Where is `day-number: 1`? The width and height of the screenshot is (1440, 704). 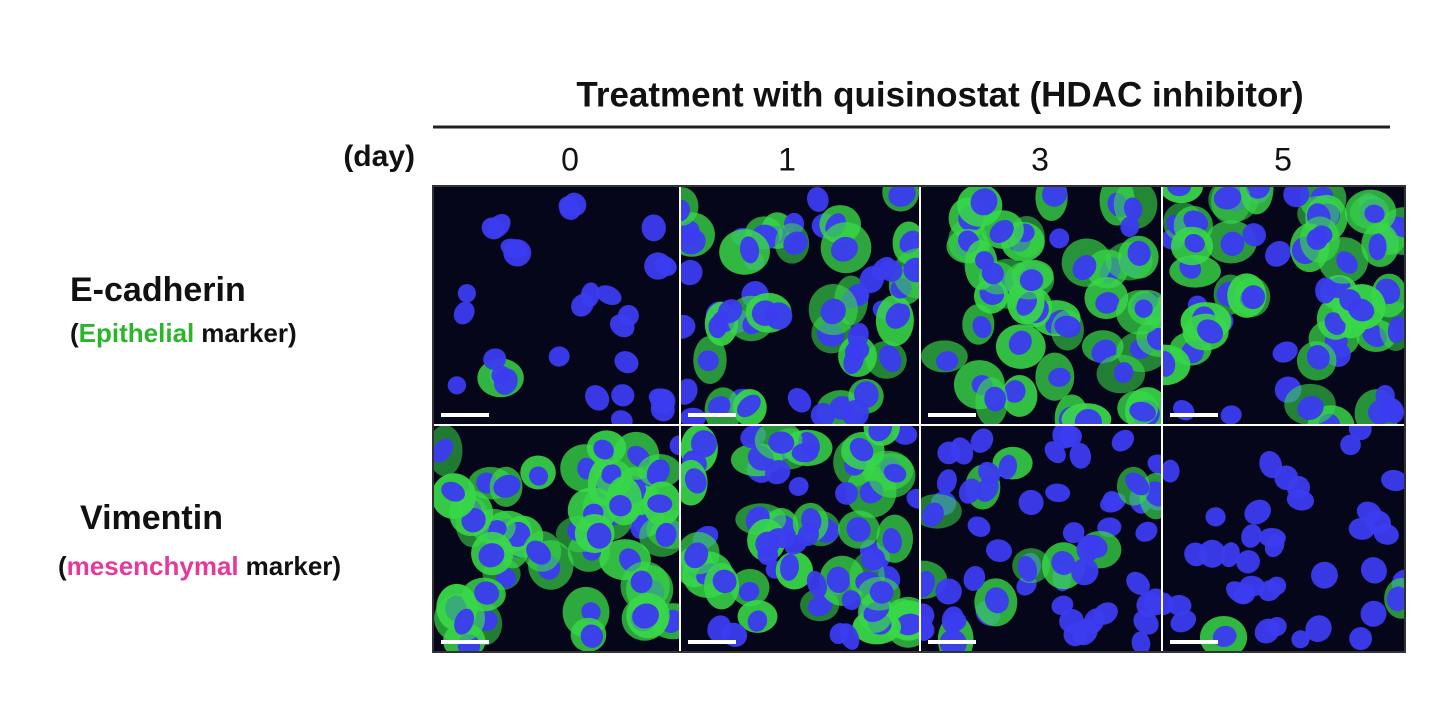
day-number: 1 is located at coordinates (787, 159).